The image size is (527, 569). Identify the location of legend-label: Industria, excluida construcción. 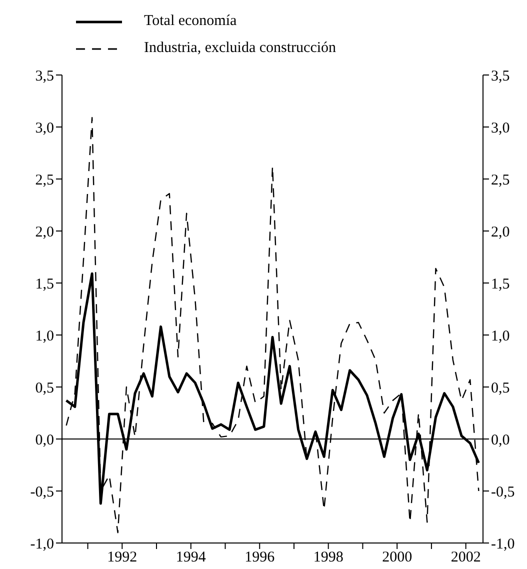
(240, 48).